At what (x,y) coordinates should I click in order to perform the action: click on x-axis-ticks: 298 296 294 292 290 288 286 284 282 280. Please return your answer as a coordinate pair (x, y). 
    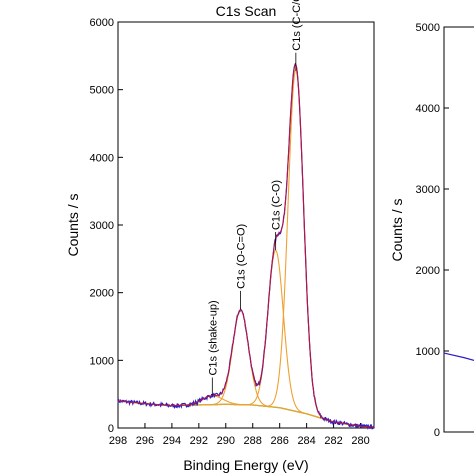
    Looking at the image, I should click on (239, 435).